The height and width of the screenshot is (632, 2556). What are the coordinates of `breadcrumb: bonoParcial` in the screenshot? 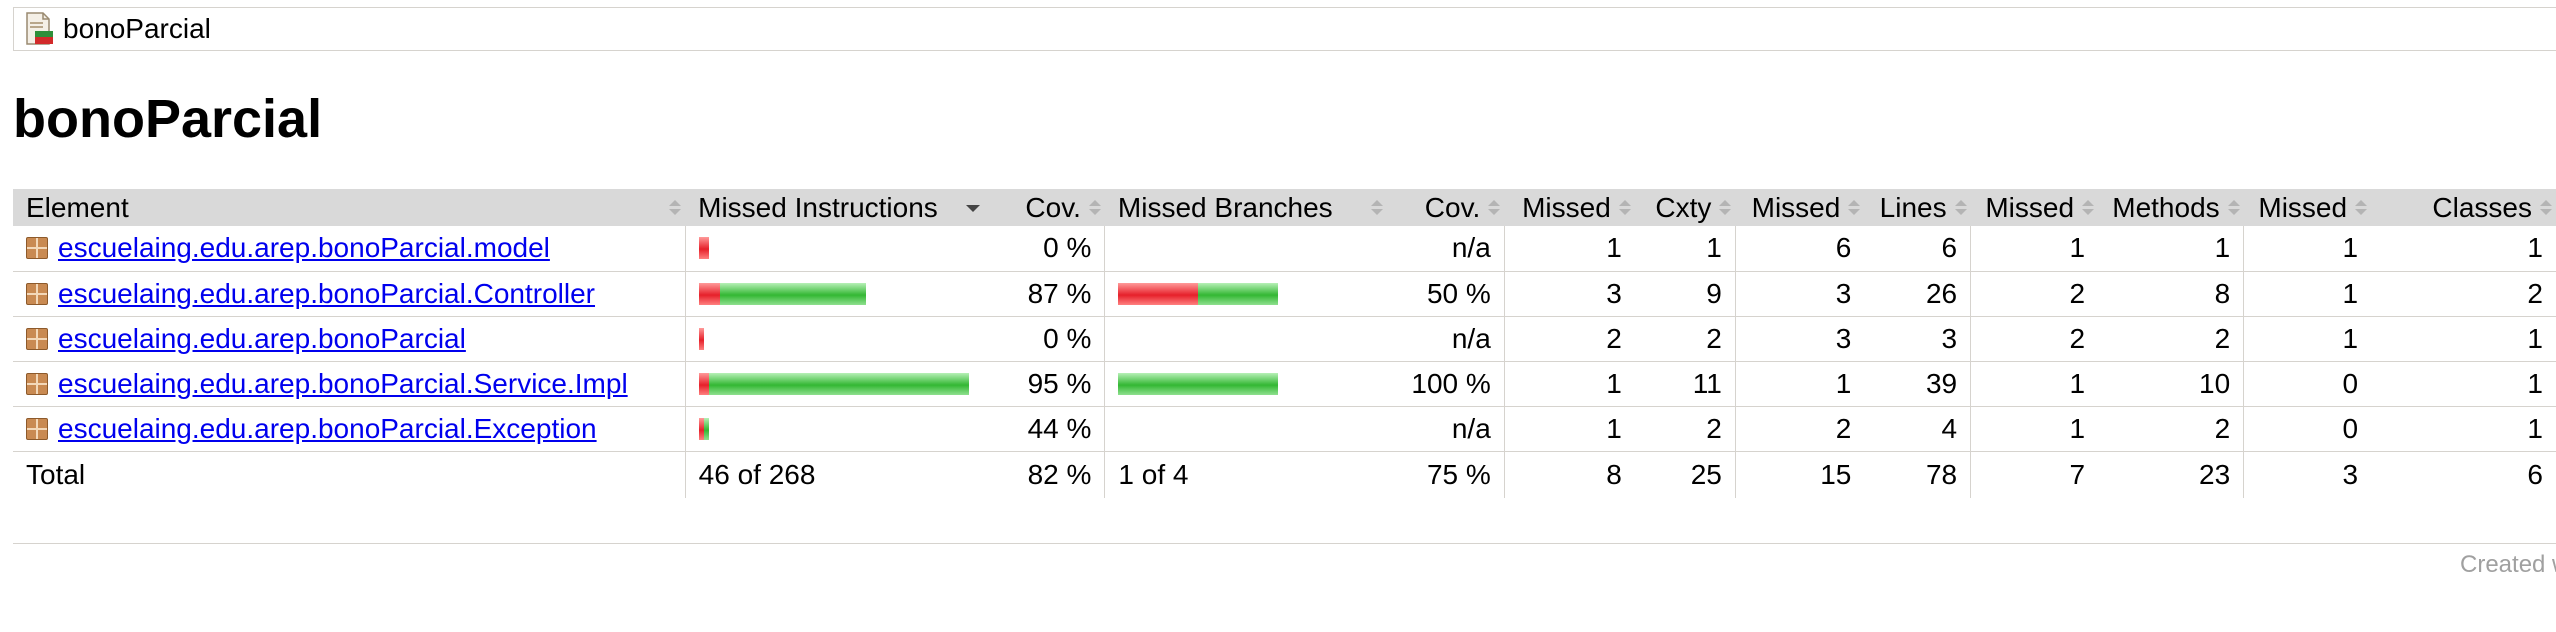 It's located at (1284, 29).